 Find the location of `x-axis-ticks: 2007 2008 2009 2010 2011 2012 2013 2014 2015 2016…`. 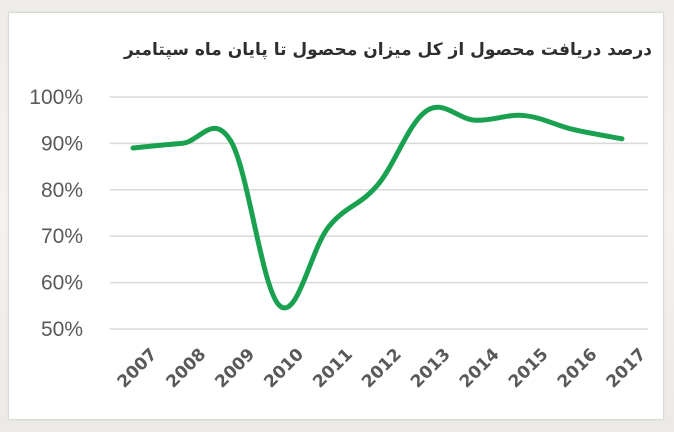

x-axis-ticks: 2007 2008 2009 2010 2011 2012 2013 2014 2015 2016… is located at coordinates (382, 369).